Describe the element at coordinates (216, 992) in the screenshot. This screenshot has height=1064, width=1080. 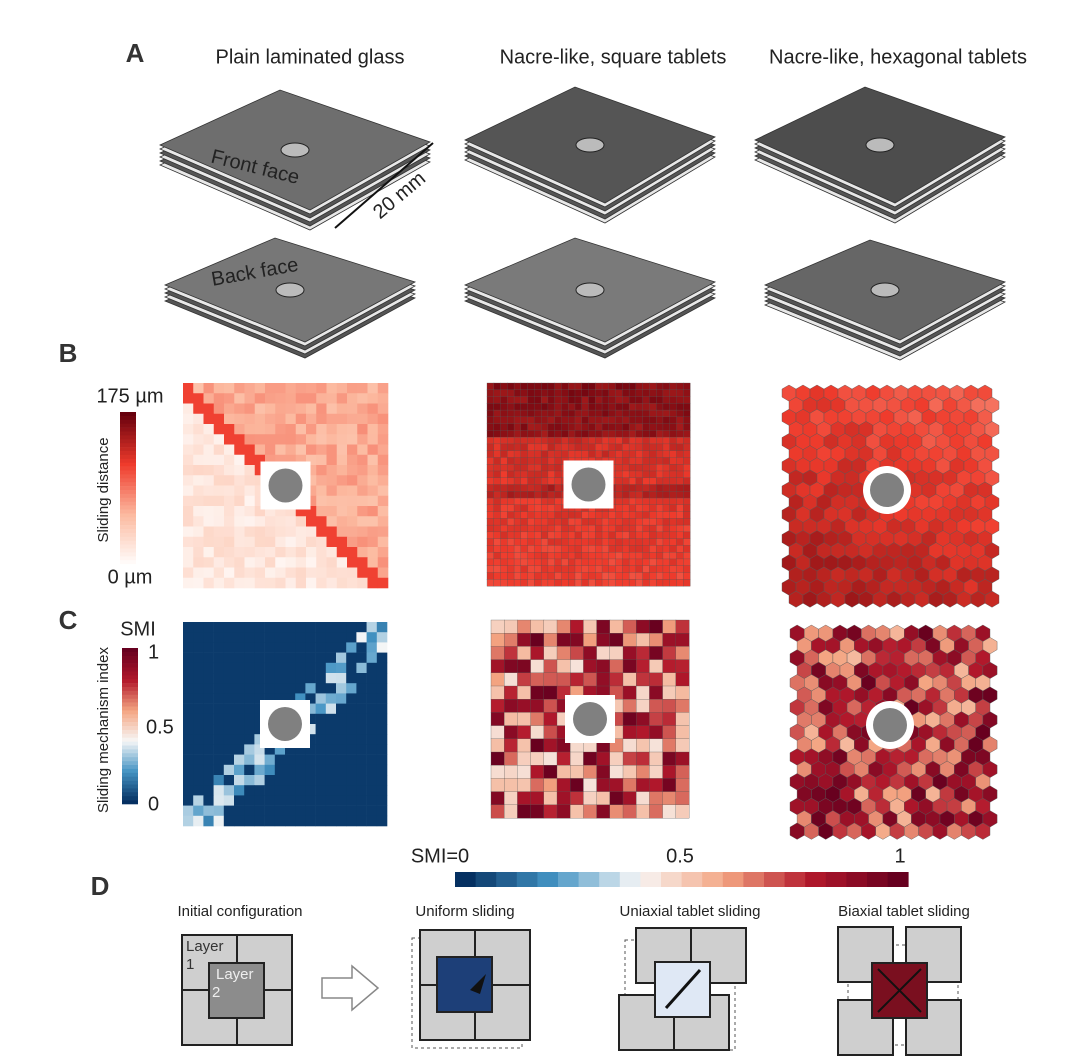
I see `layer-label: 2` at that location.